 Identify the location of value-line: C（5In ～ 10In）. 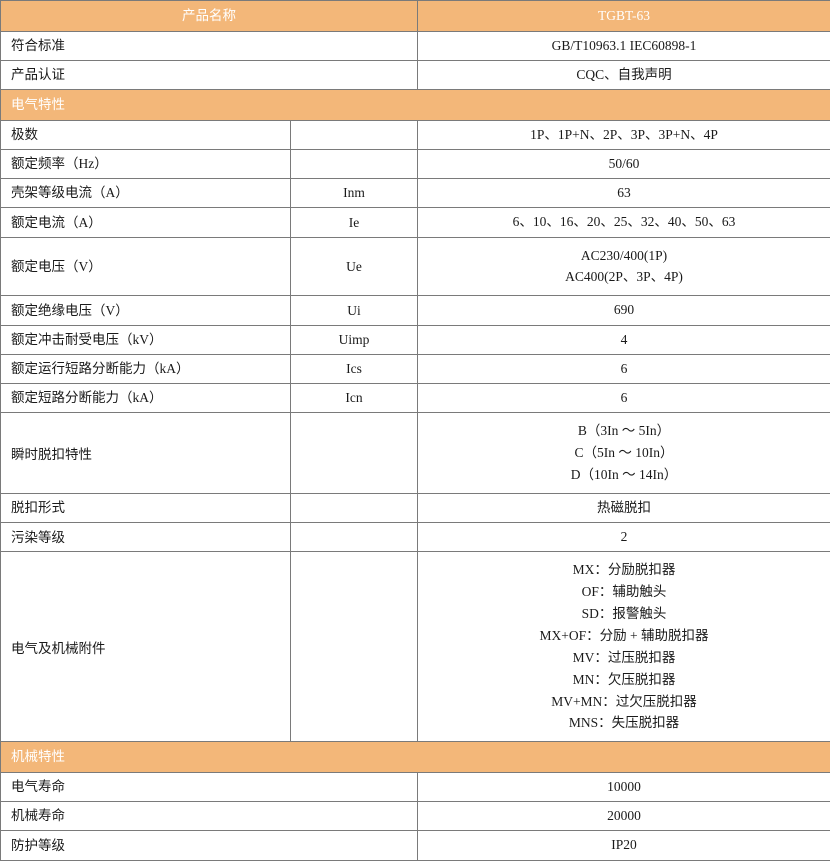
(624, 453).